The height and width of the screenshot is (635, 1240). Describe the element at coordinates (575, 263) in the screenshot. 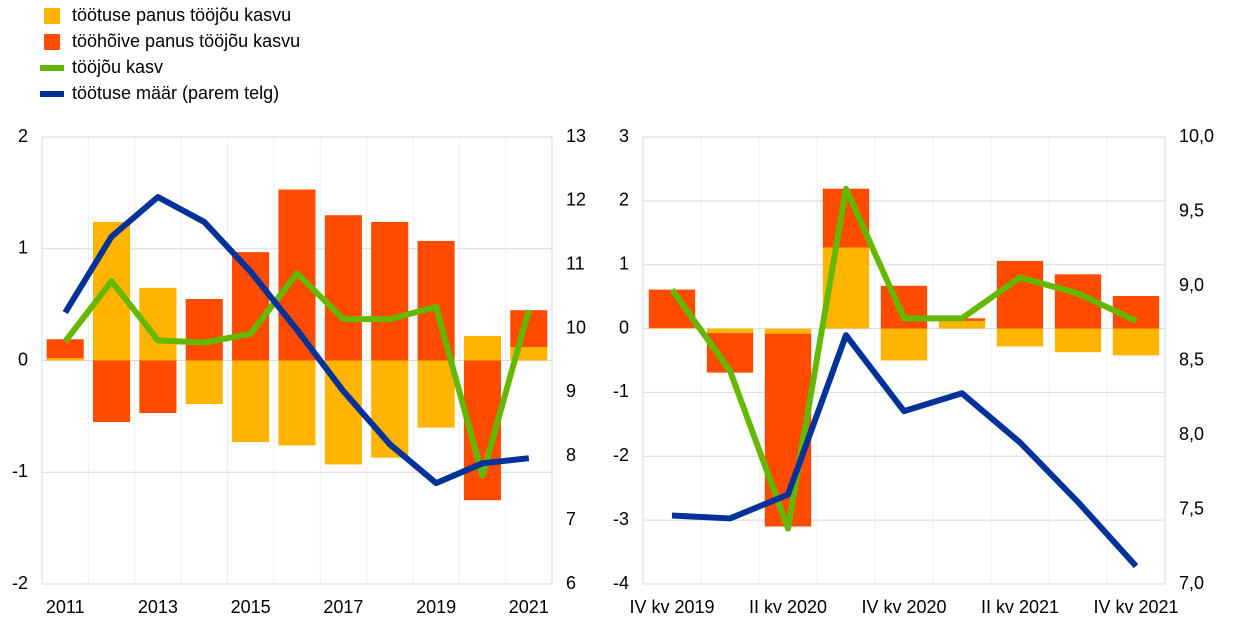

I see `y2-tick-label: 11` at that location.